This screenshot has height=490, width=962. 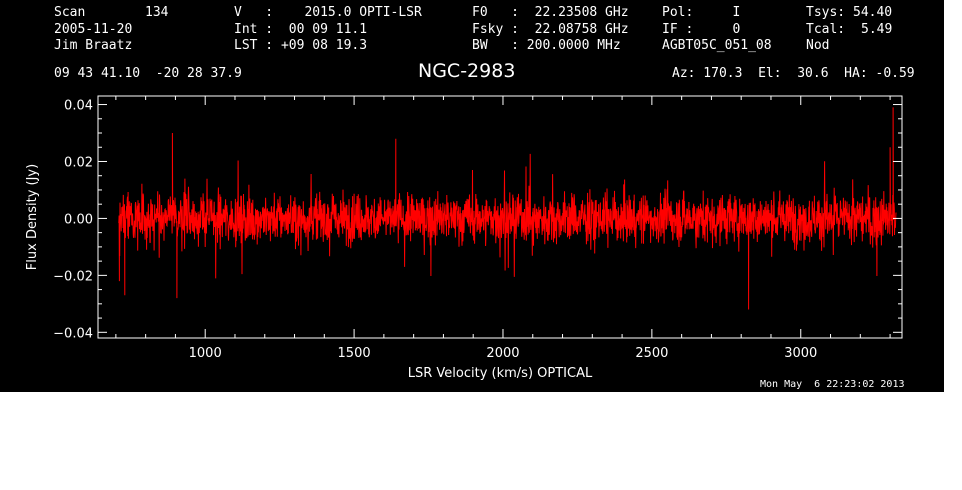 I want to click on switch-mode: Nod, so click(x=818, y=45).